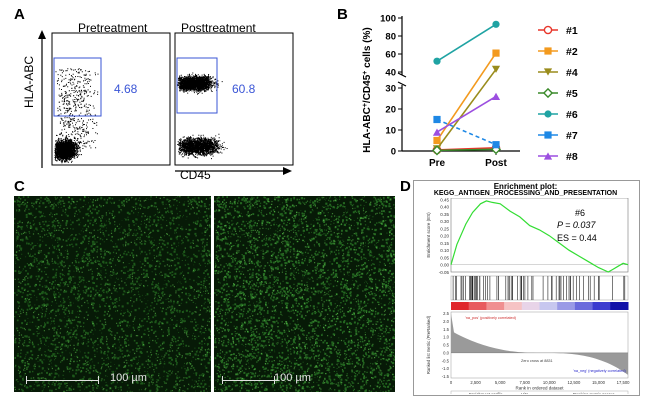  Describe the element at coordinates (539, 388) in the screenshot. I see `x-axis-label: Rank in ordered dataset` at that location.